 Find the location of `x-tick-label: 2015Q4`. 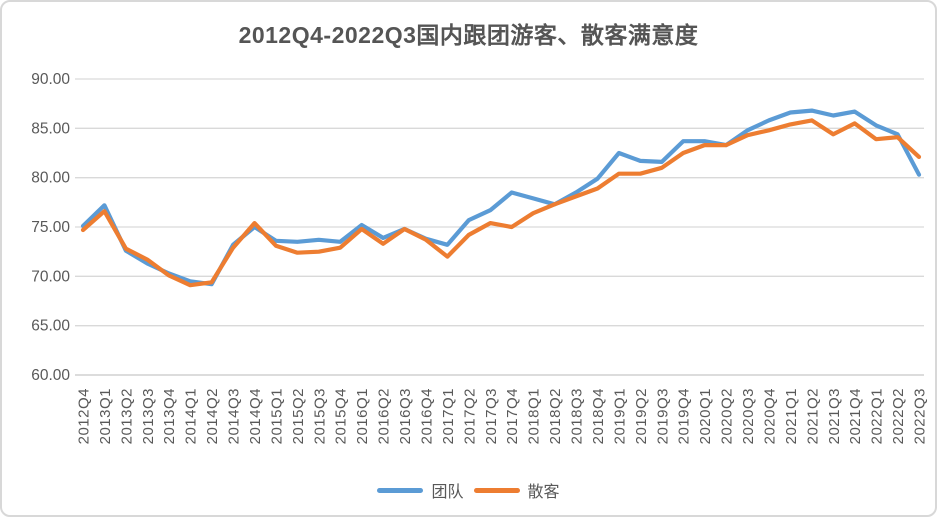

x-tick-label: 2015Q4 is located at coordinates (341, 416).